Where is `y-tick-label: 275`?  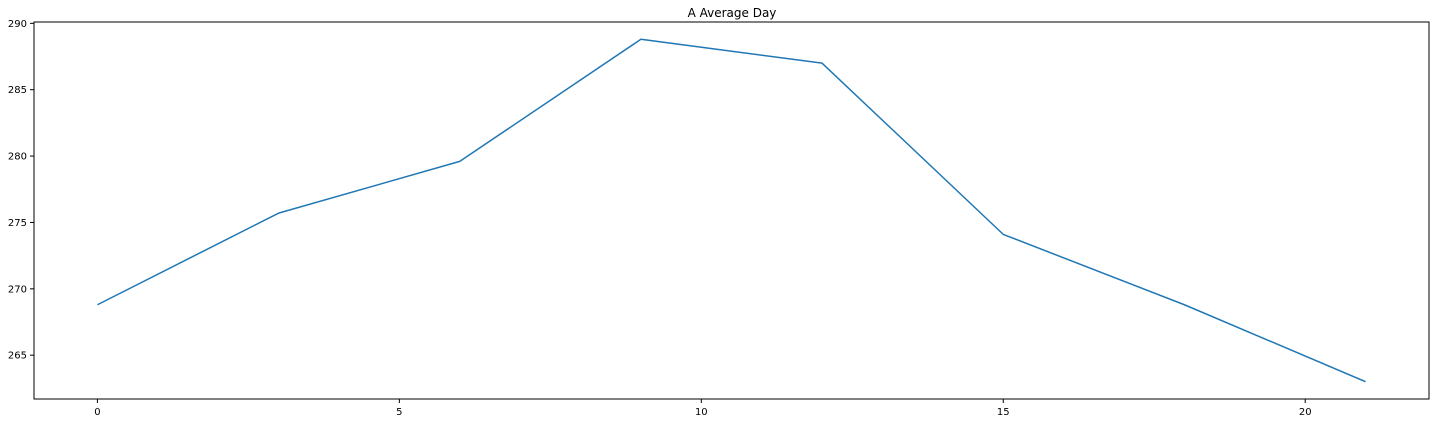 y-tick-label: 275 is located at coordinates (17, 223).